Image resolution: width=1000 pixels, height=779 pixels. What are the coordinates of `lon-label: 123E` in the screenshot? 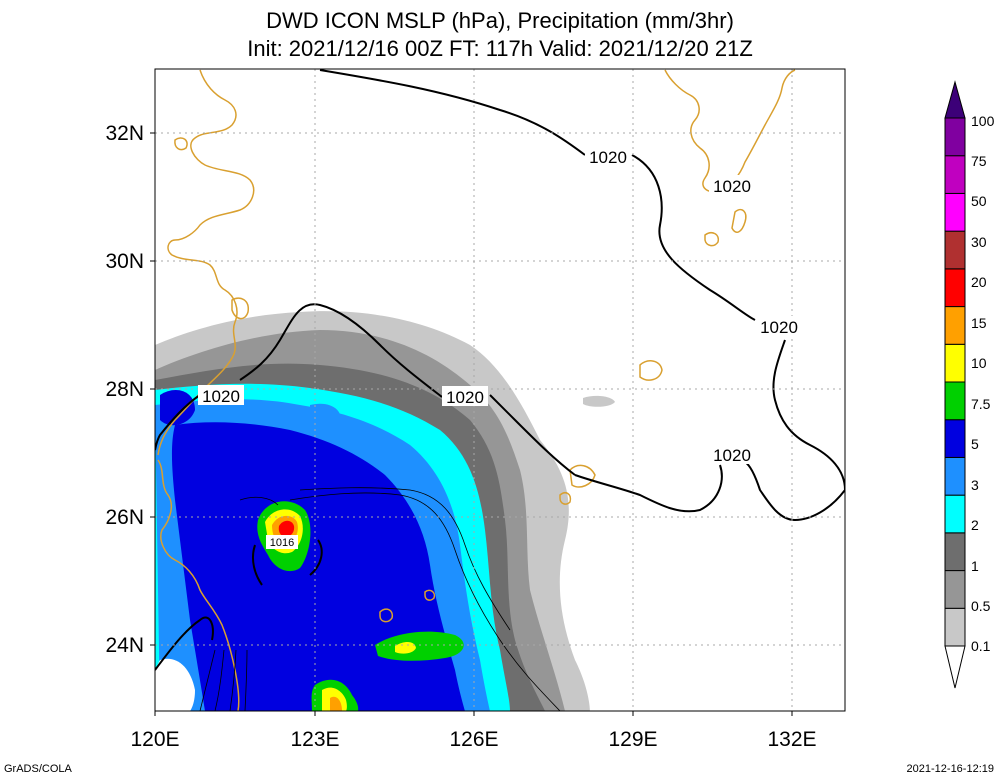 It's located at (314, 739).